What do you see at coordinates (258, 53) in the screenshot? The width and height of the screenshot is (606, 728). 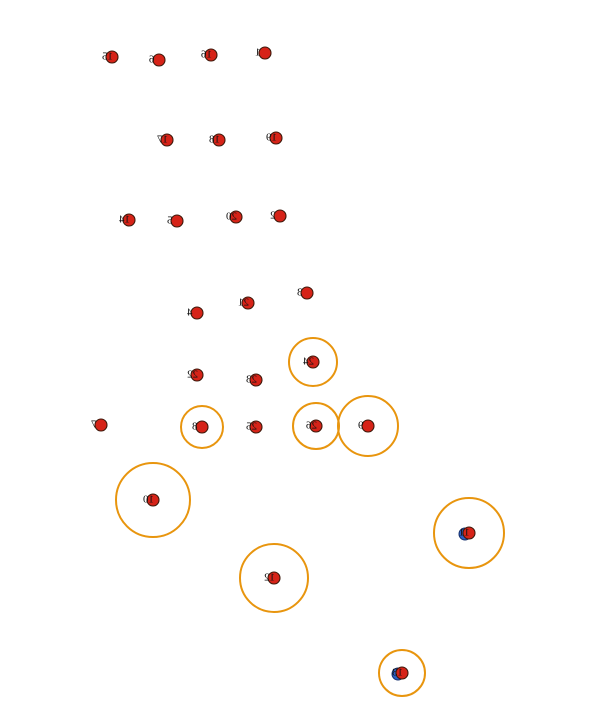 I see `marker-label: 1` at bounding box center [258, 53].